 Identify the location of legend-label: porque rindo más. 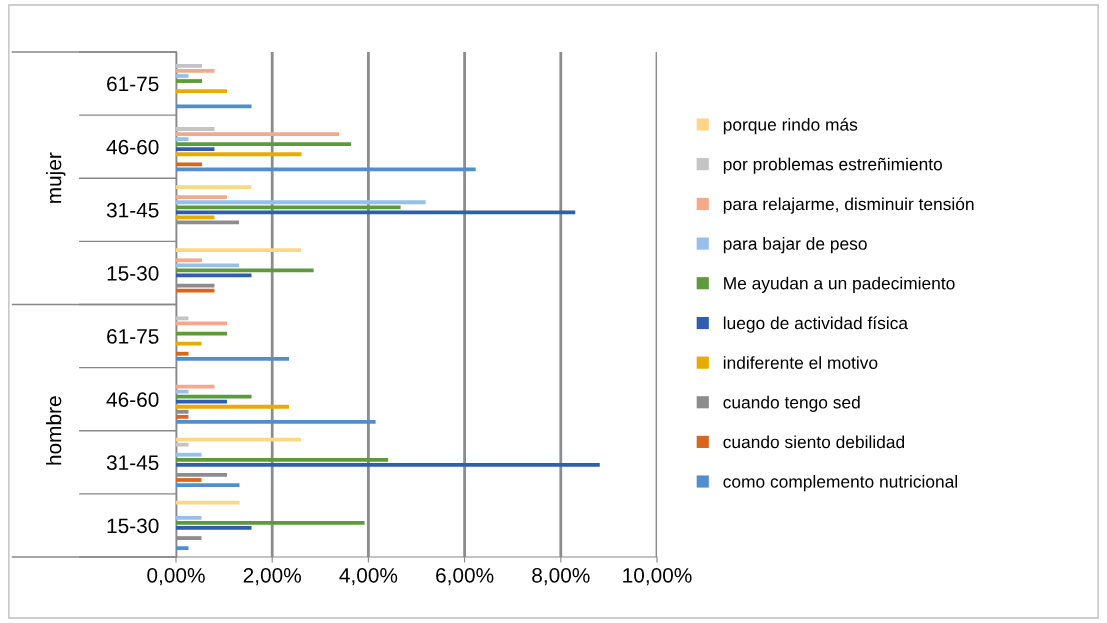
(790, 126).